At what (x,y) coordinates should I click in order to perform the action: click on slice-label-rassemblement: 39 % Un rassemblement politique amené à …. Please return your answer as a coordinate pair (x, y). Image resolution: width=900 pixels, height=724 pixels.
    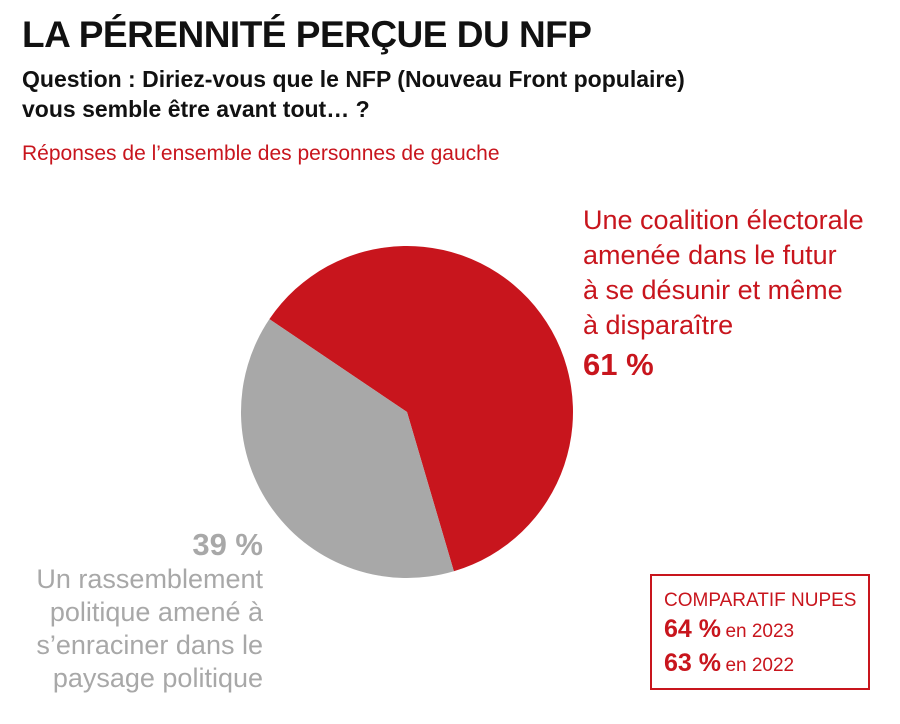
    Looking at the image, I should click on (131, 611).